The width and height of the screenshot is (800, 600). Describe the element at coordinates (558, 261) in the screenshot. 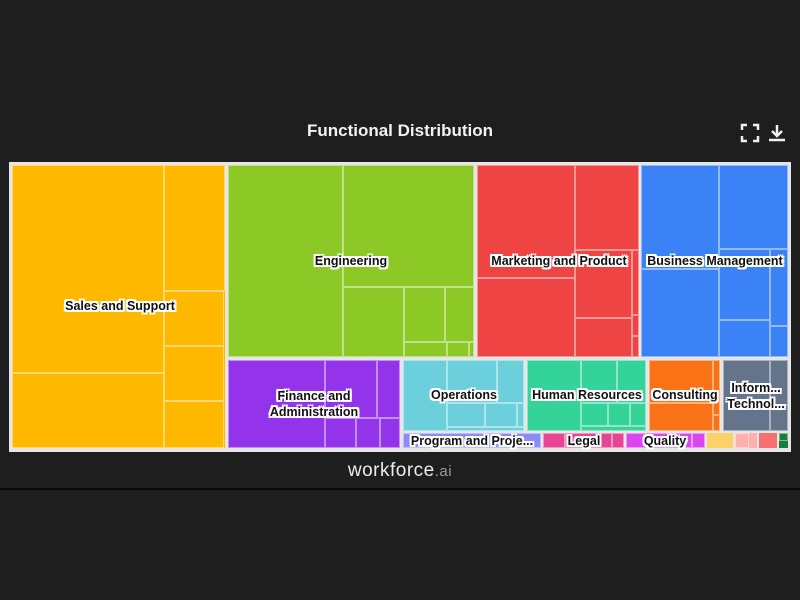

I see `treemap-node-marketing` at that location.